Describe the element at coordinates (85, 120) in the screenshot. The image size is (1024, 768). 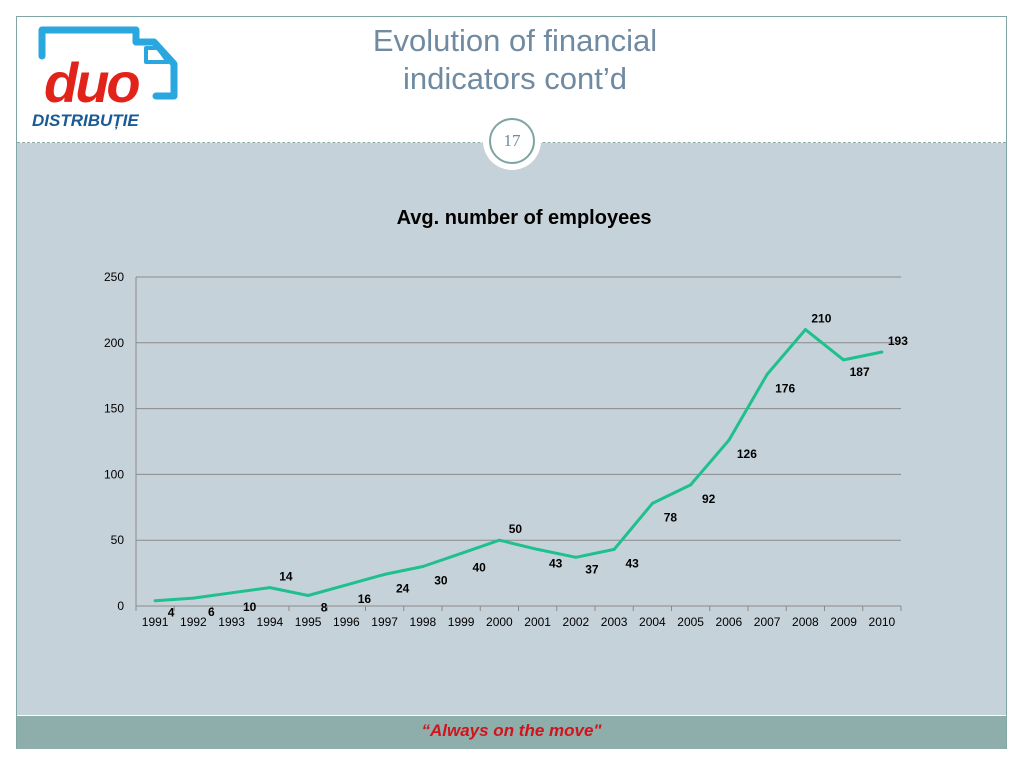
I see `logo-subtext: DISTRIBUȚIE` at that location.